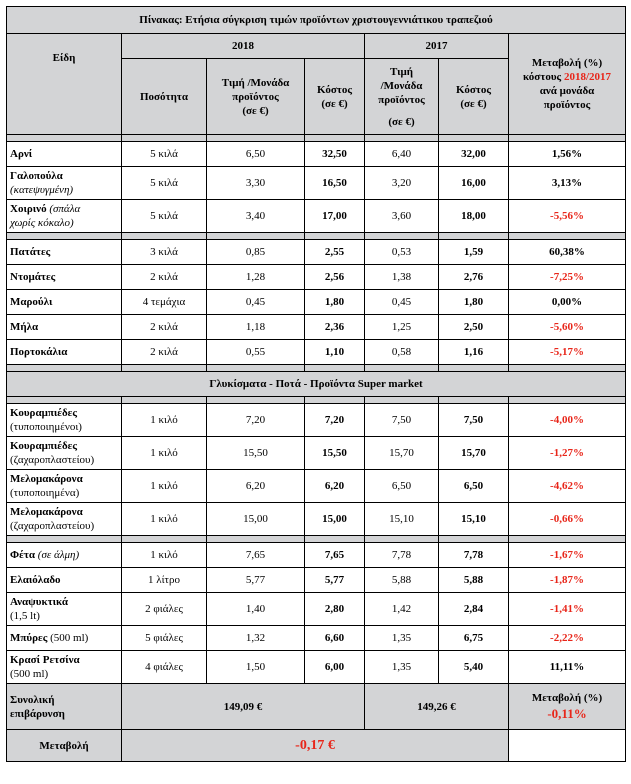  I want to click on item-subtitle: (τυποποιημένοι), so click(46, 427).